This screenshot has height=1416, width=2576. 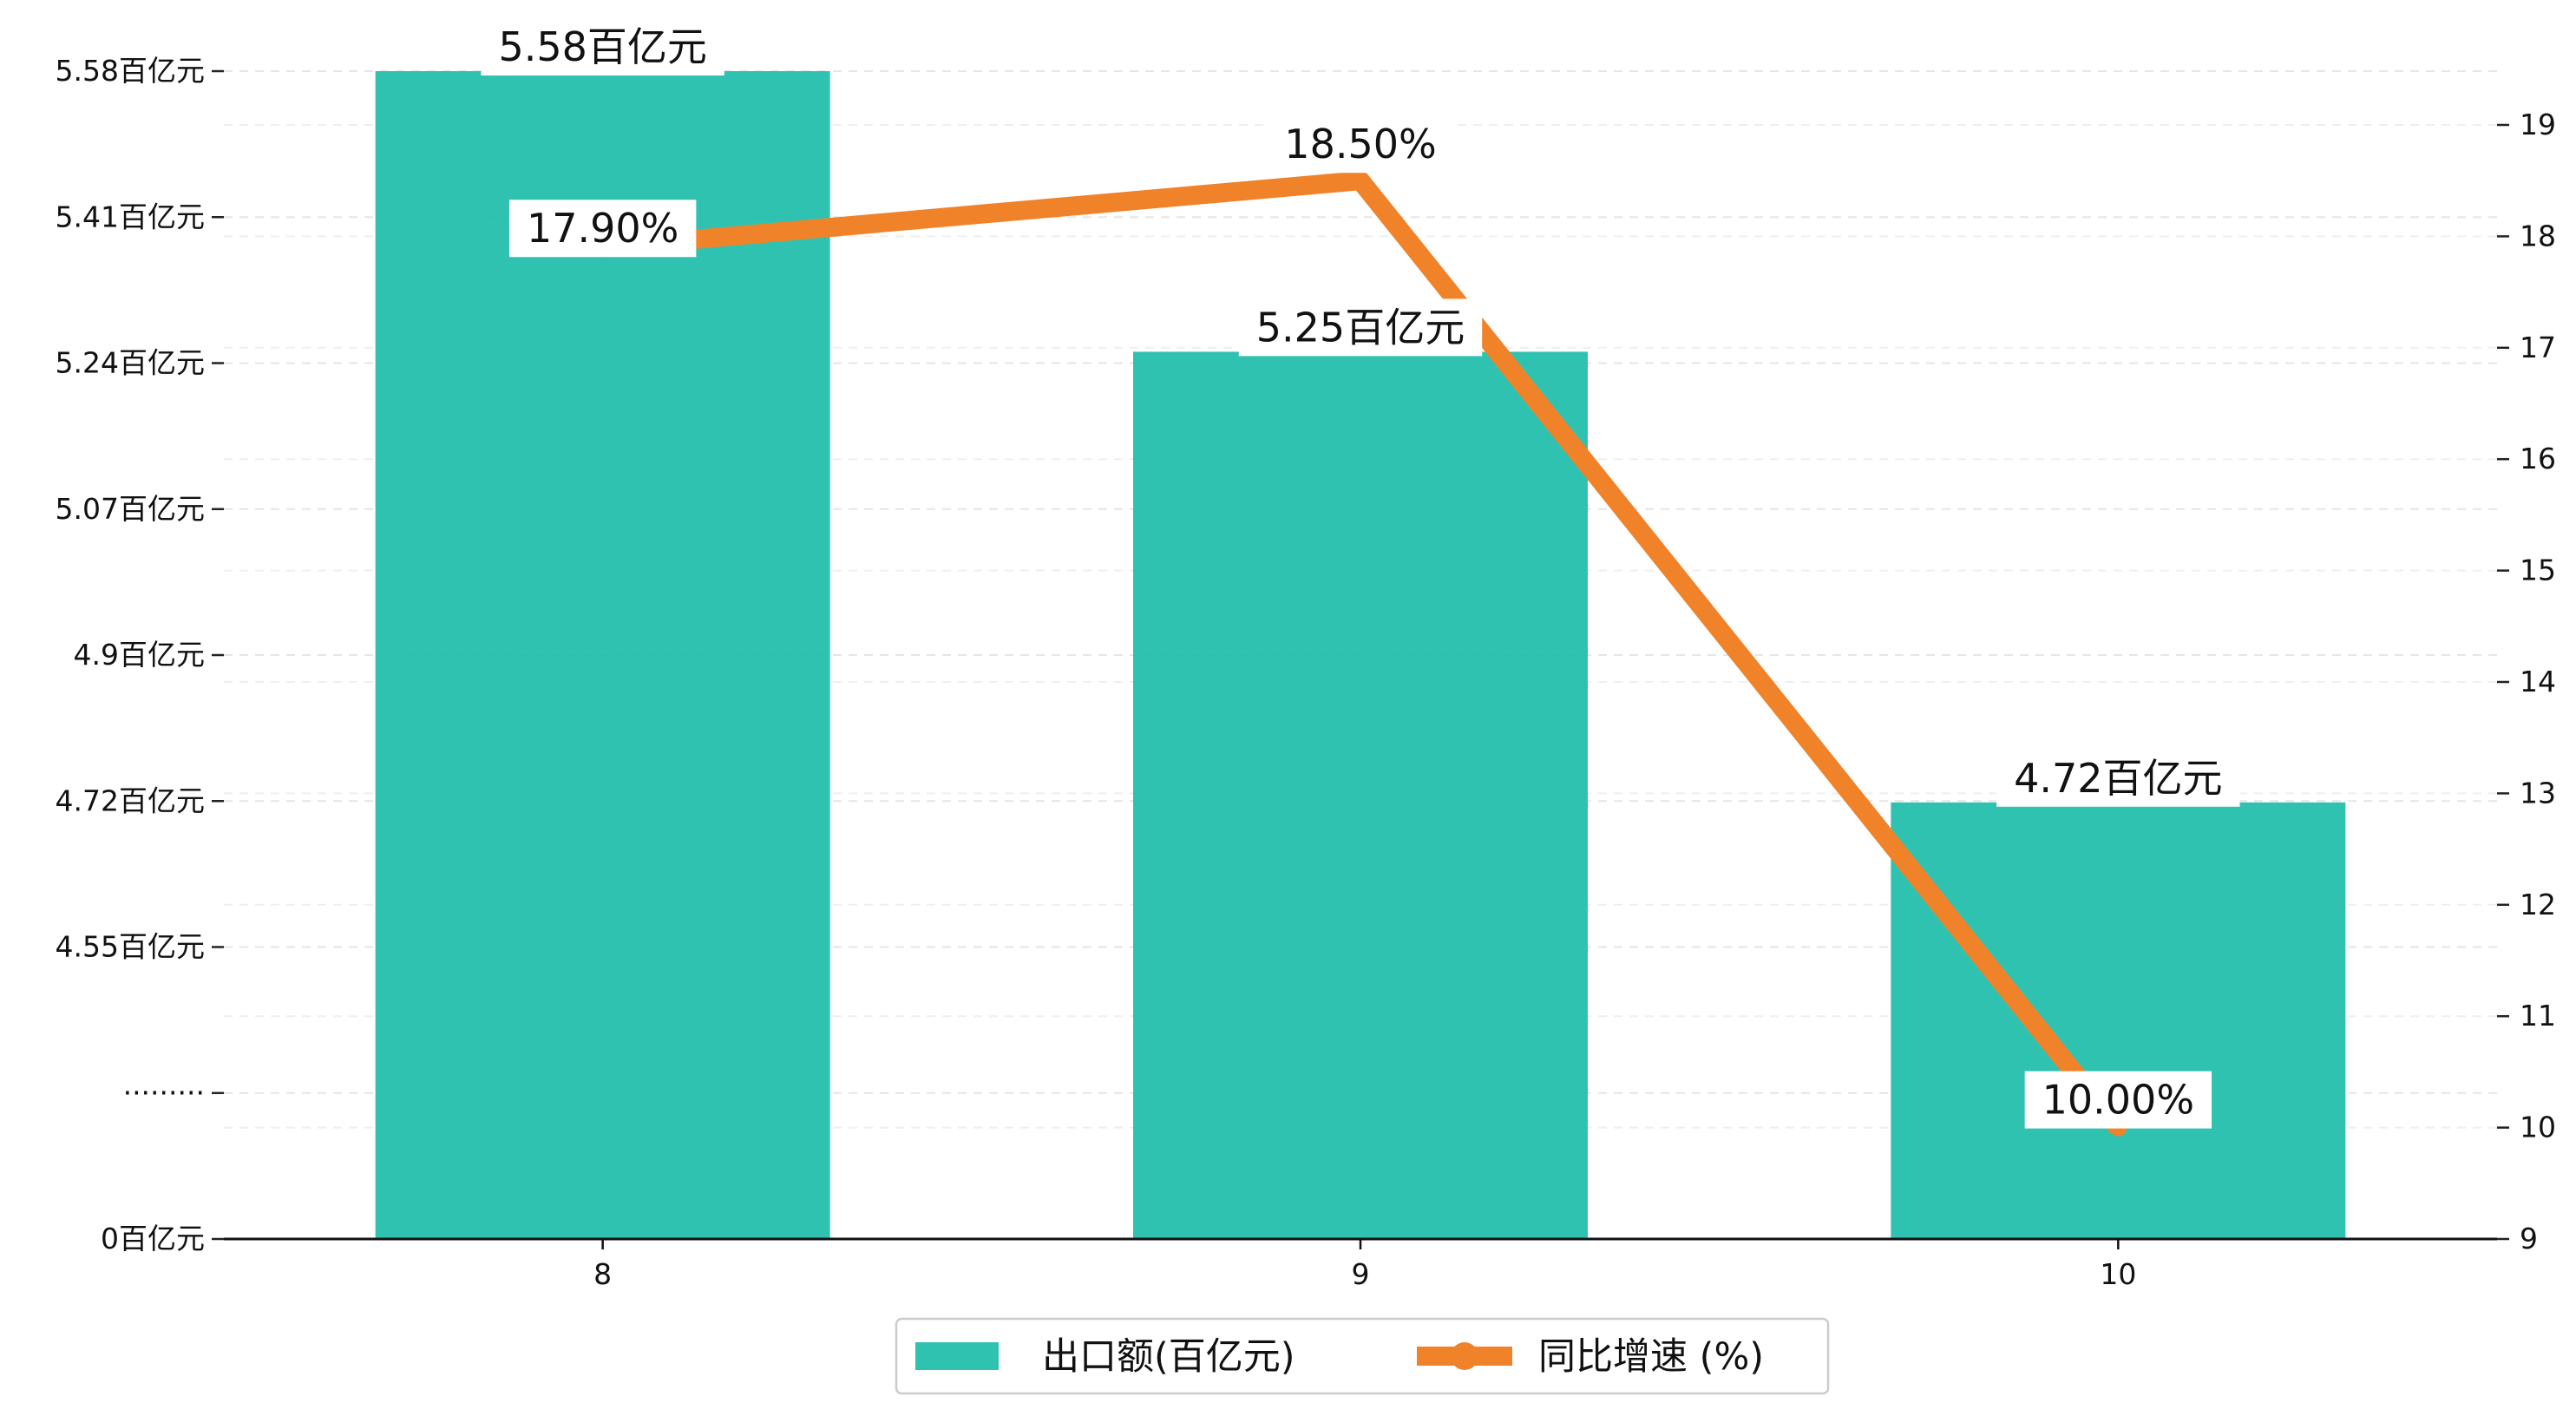 What do you see at coordinates (1168, 1357) in the screenshot?
I see `legend-label-bar: 出口额(百亿元)` at bounding box center [1168, 1357].